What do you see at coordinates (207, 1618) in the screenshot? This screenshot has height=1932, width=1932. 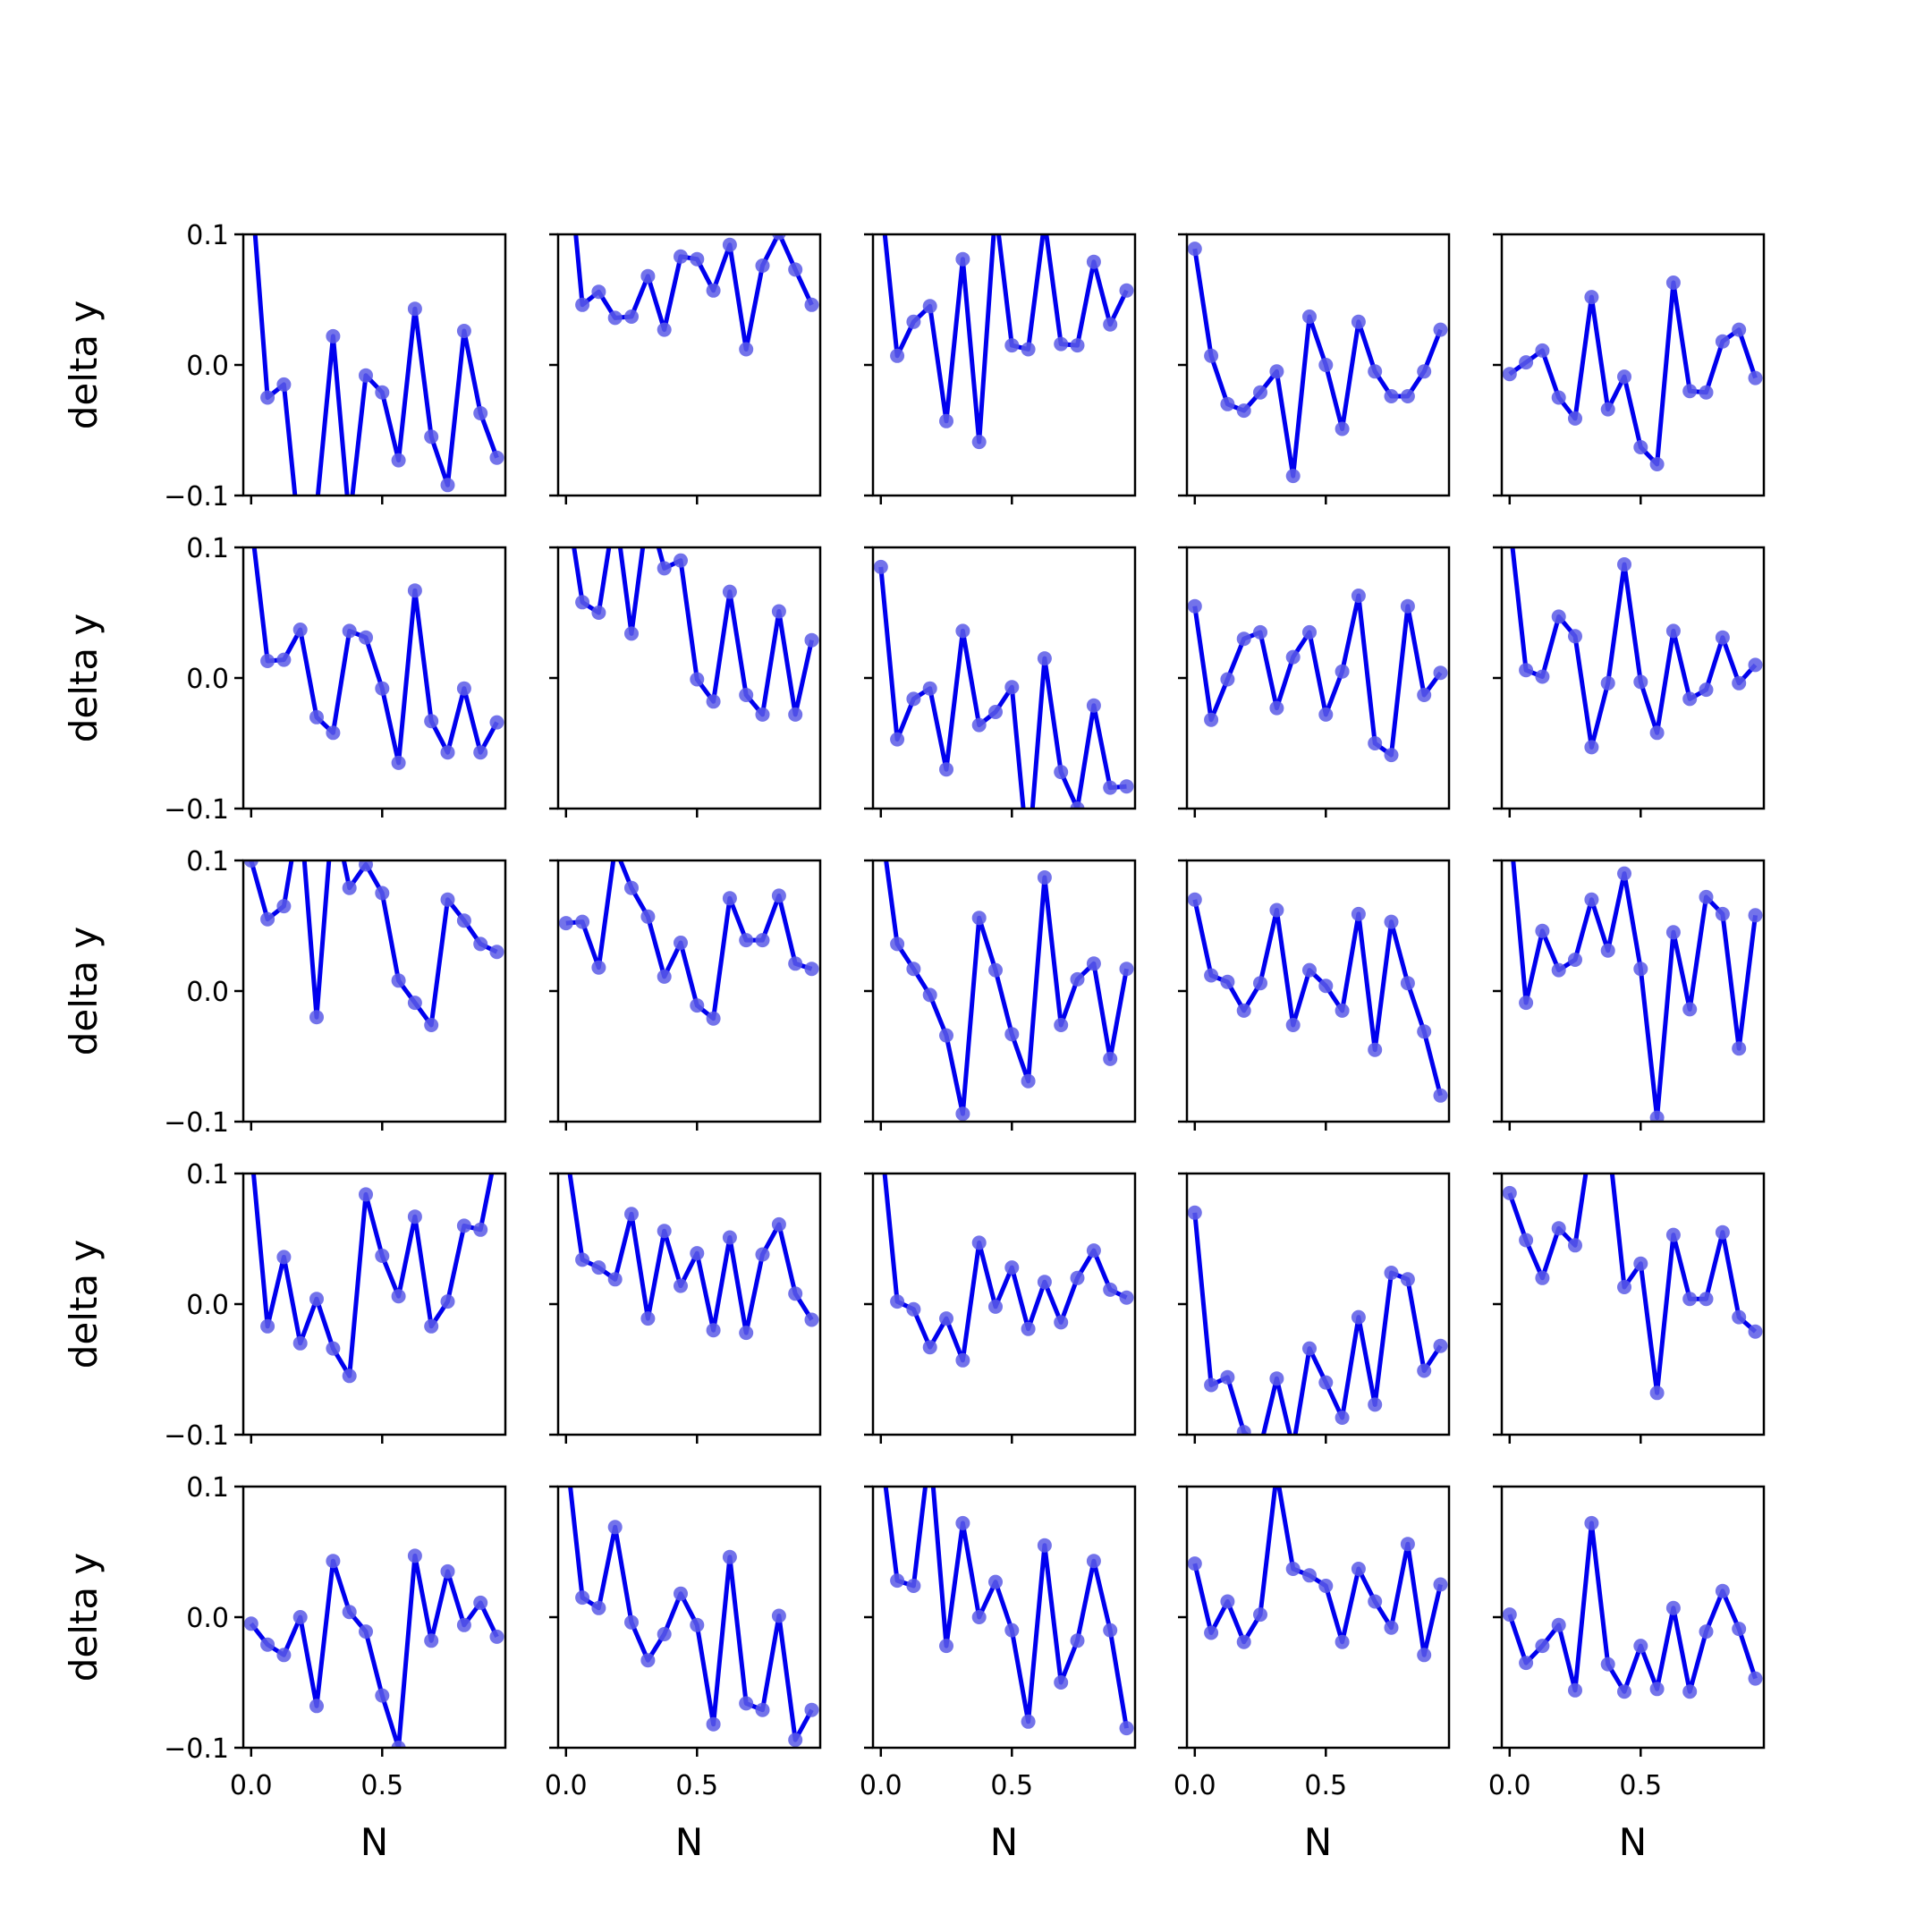 I see `y-tick-label: 0.0` at bounding box center [207, 1618].